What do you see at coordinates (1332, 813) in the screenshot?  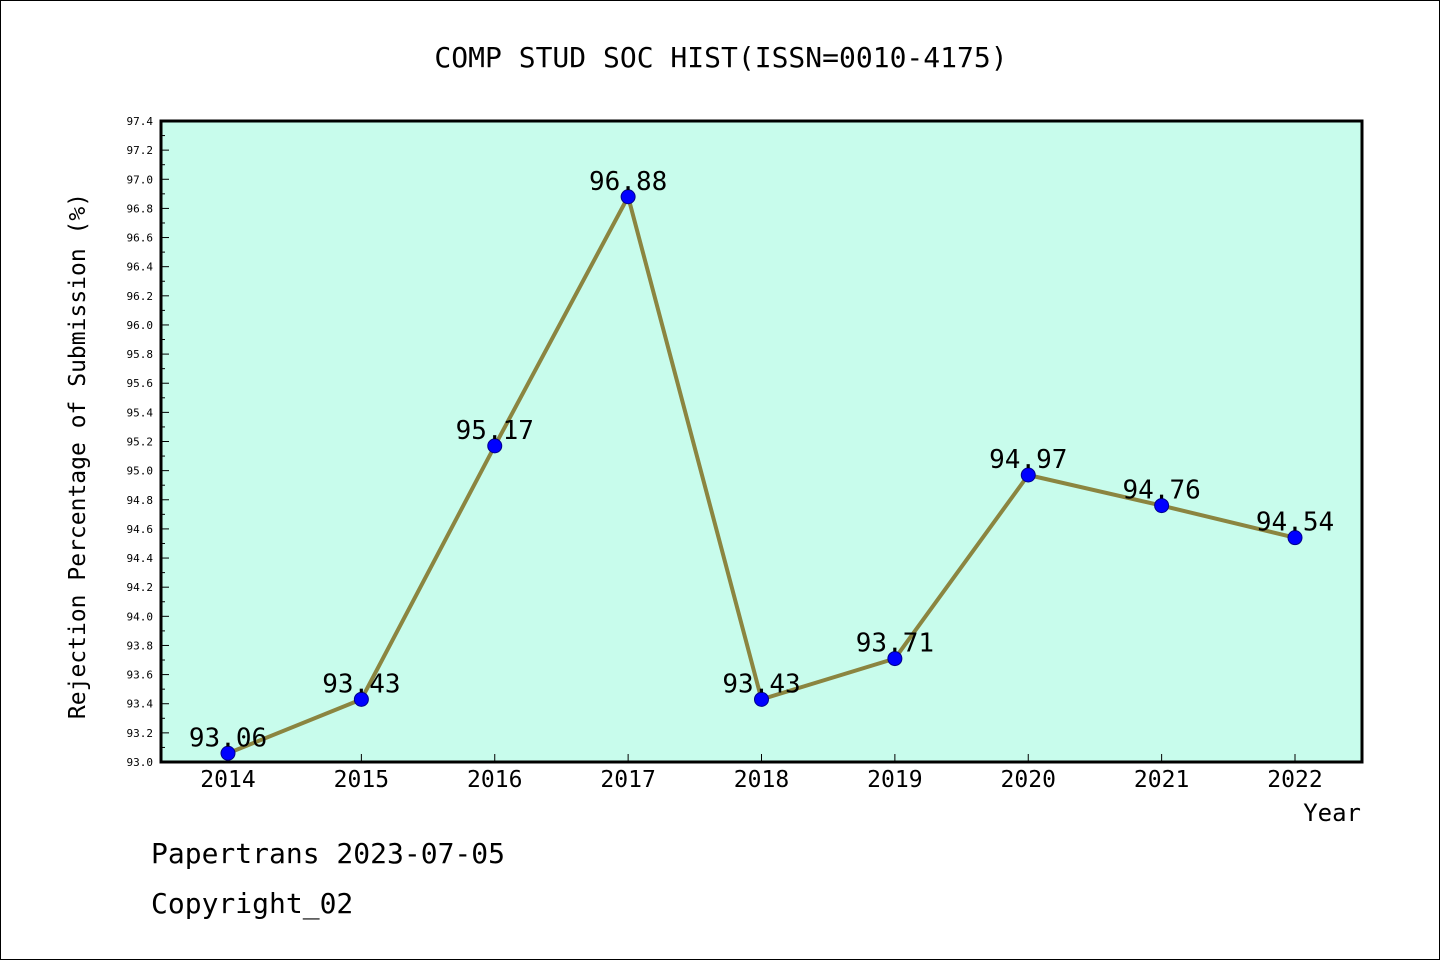 I see `x-axis-label: Year` at bounding box center [1332, 813].